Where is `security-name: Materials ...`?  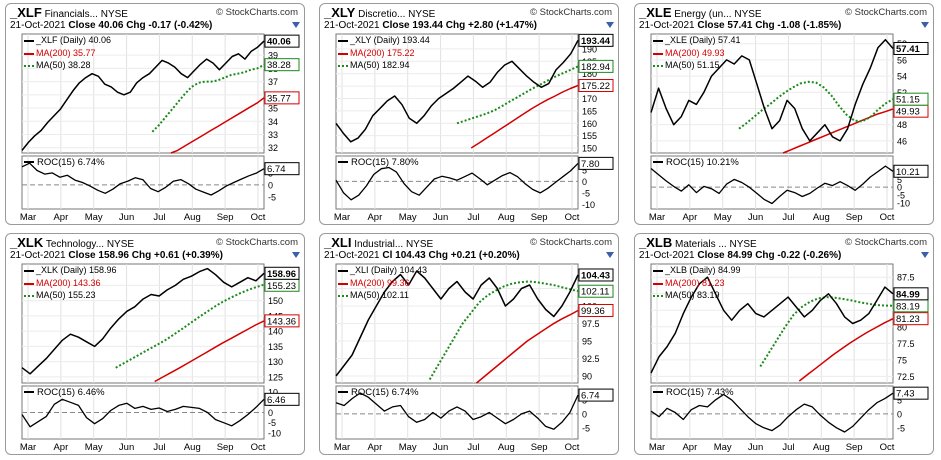
security-name: Materials ... is located at coordinates (701, 244).